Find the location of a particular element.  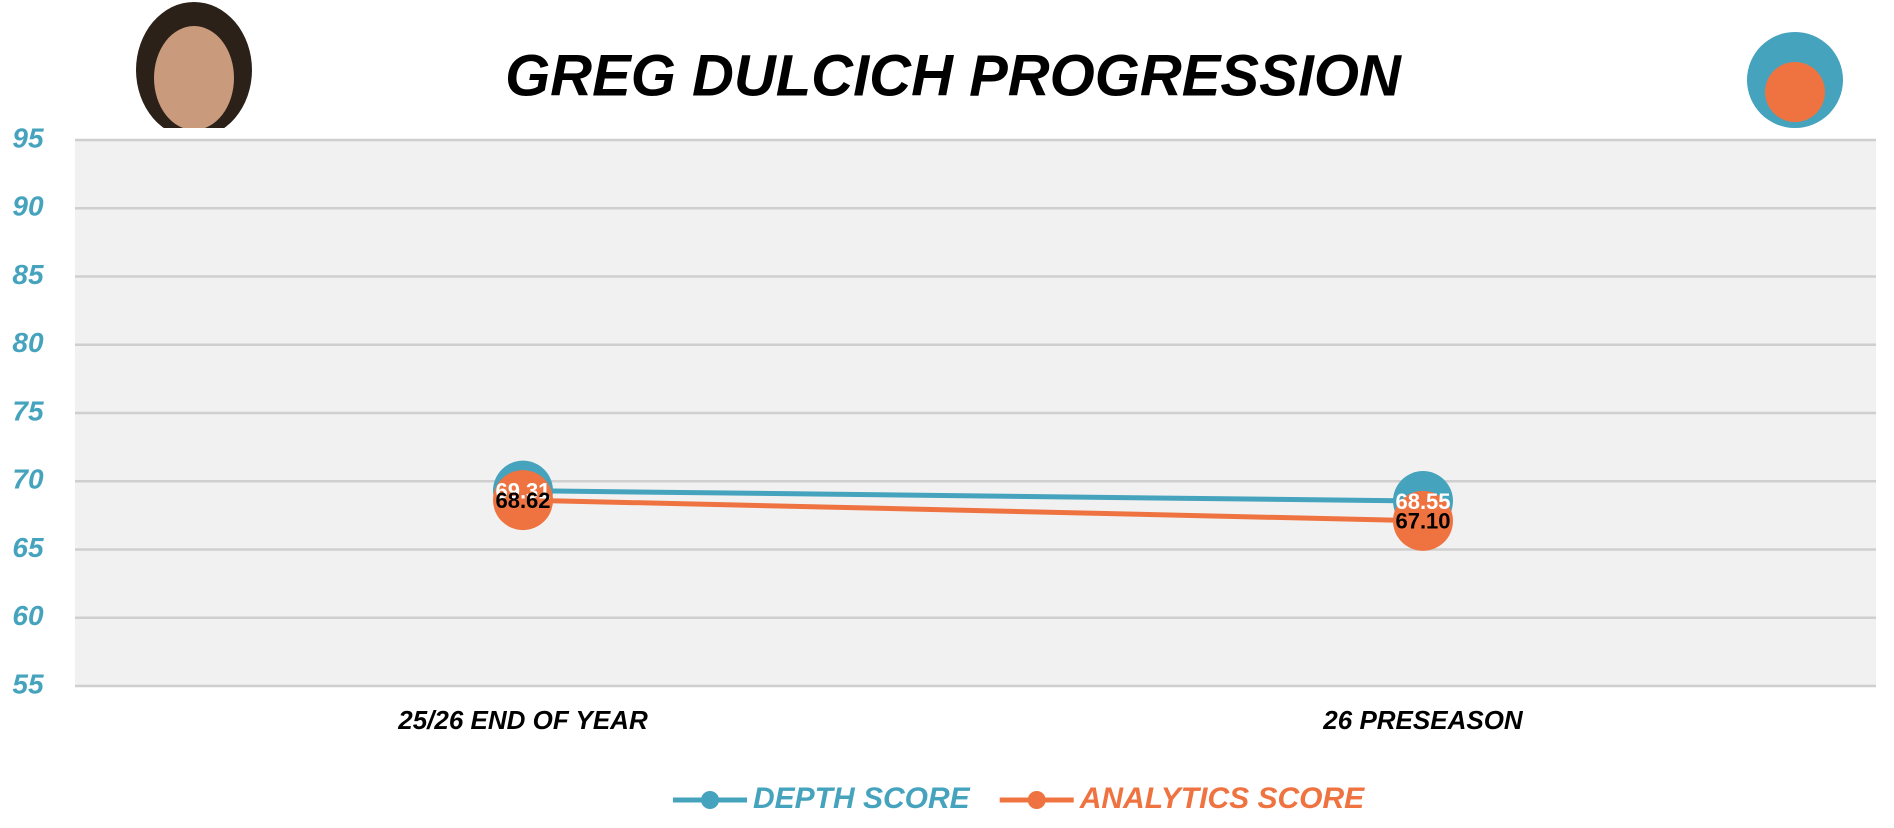

y-tick-label: 55 is located at coordinates (28, 683).